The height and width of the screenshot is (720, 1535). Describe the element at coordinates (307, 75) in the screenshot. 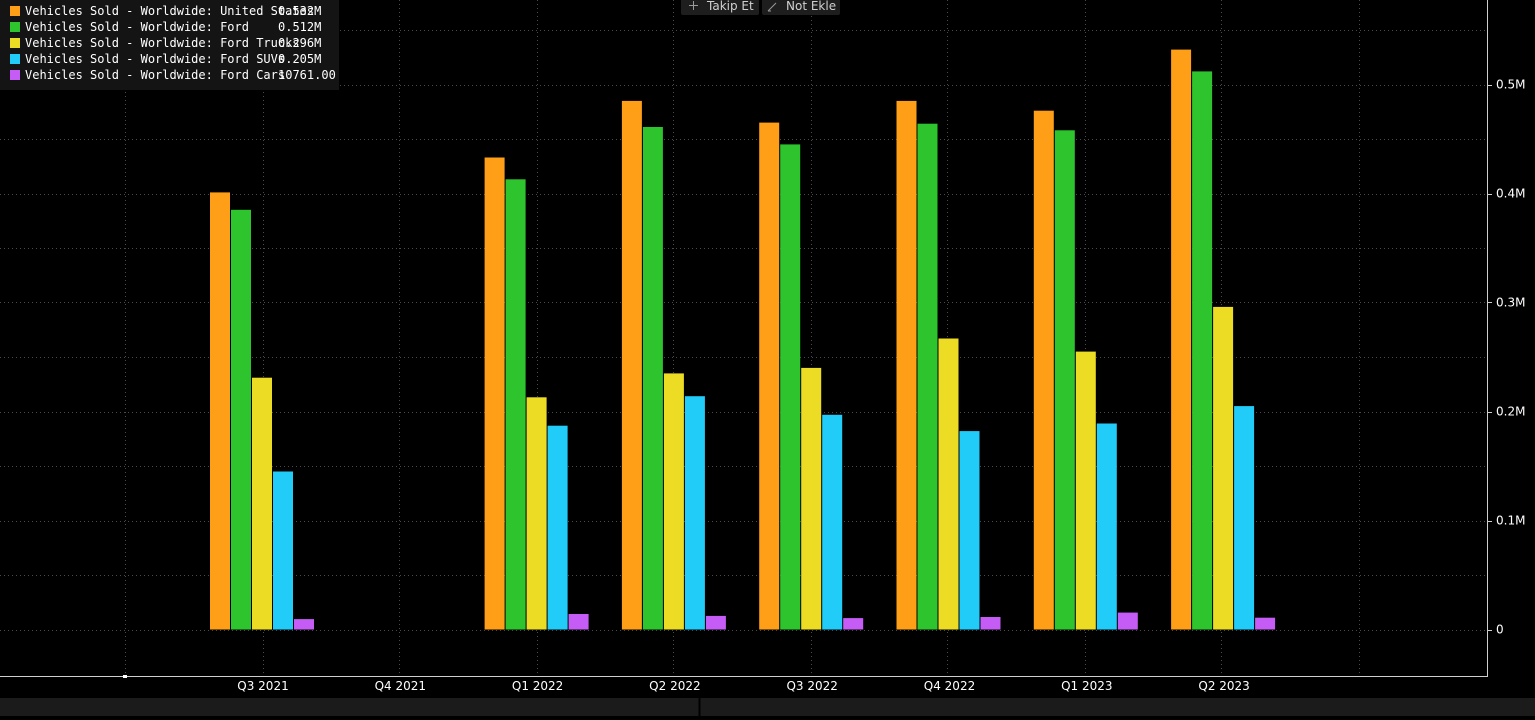

I see `legend-last-value: 10761.00` at that location.